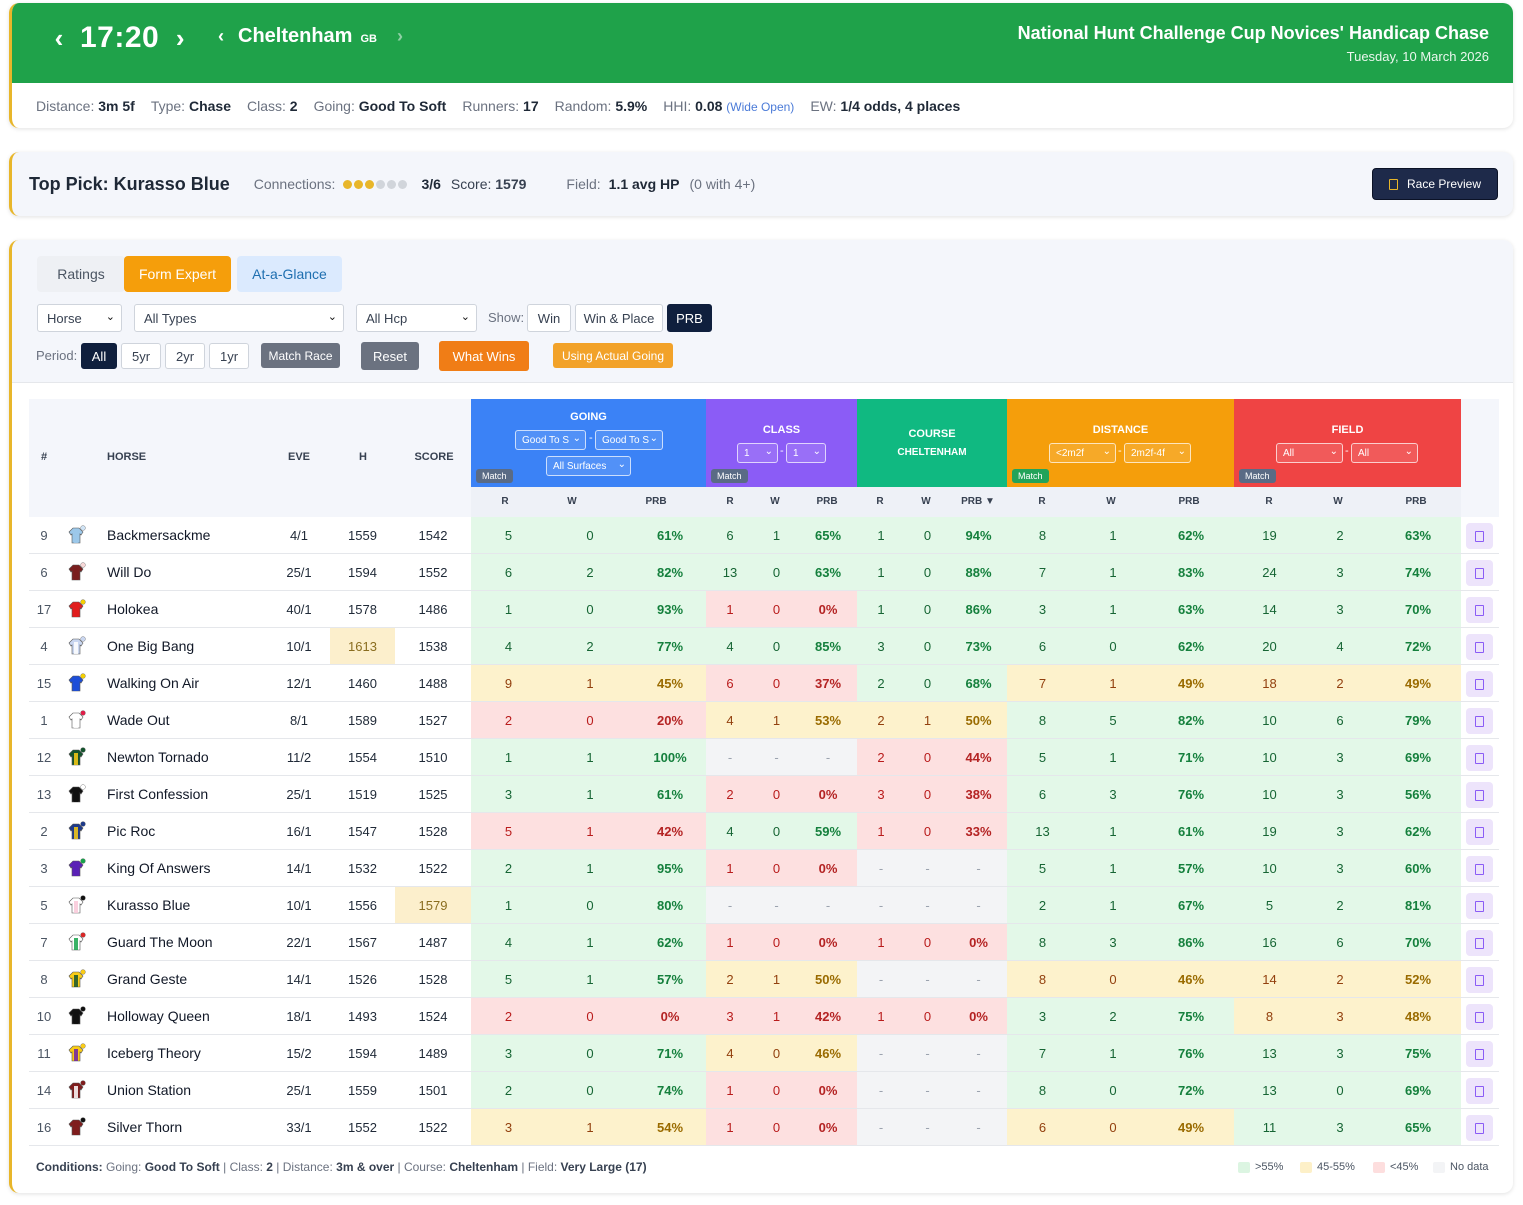 The width and height of the screenshot is (1523, 1205). What do you see at coordinates (757, 453) in the screenshot?
I see `class-from-select: 1 ⌄` at bounding box center [757, 453].